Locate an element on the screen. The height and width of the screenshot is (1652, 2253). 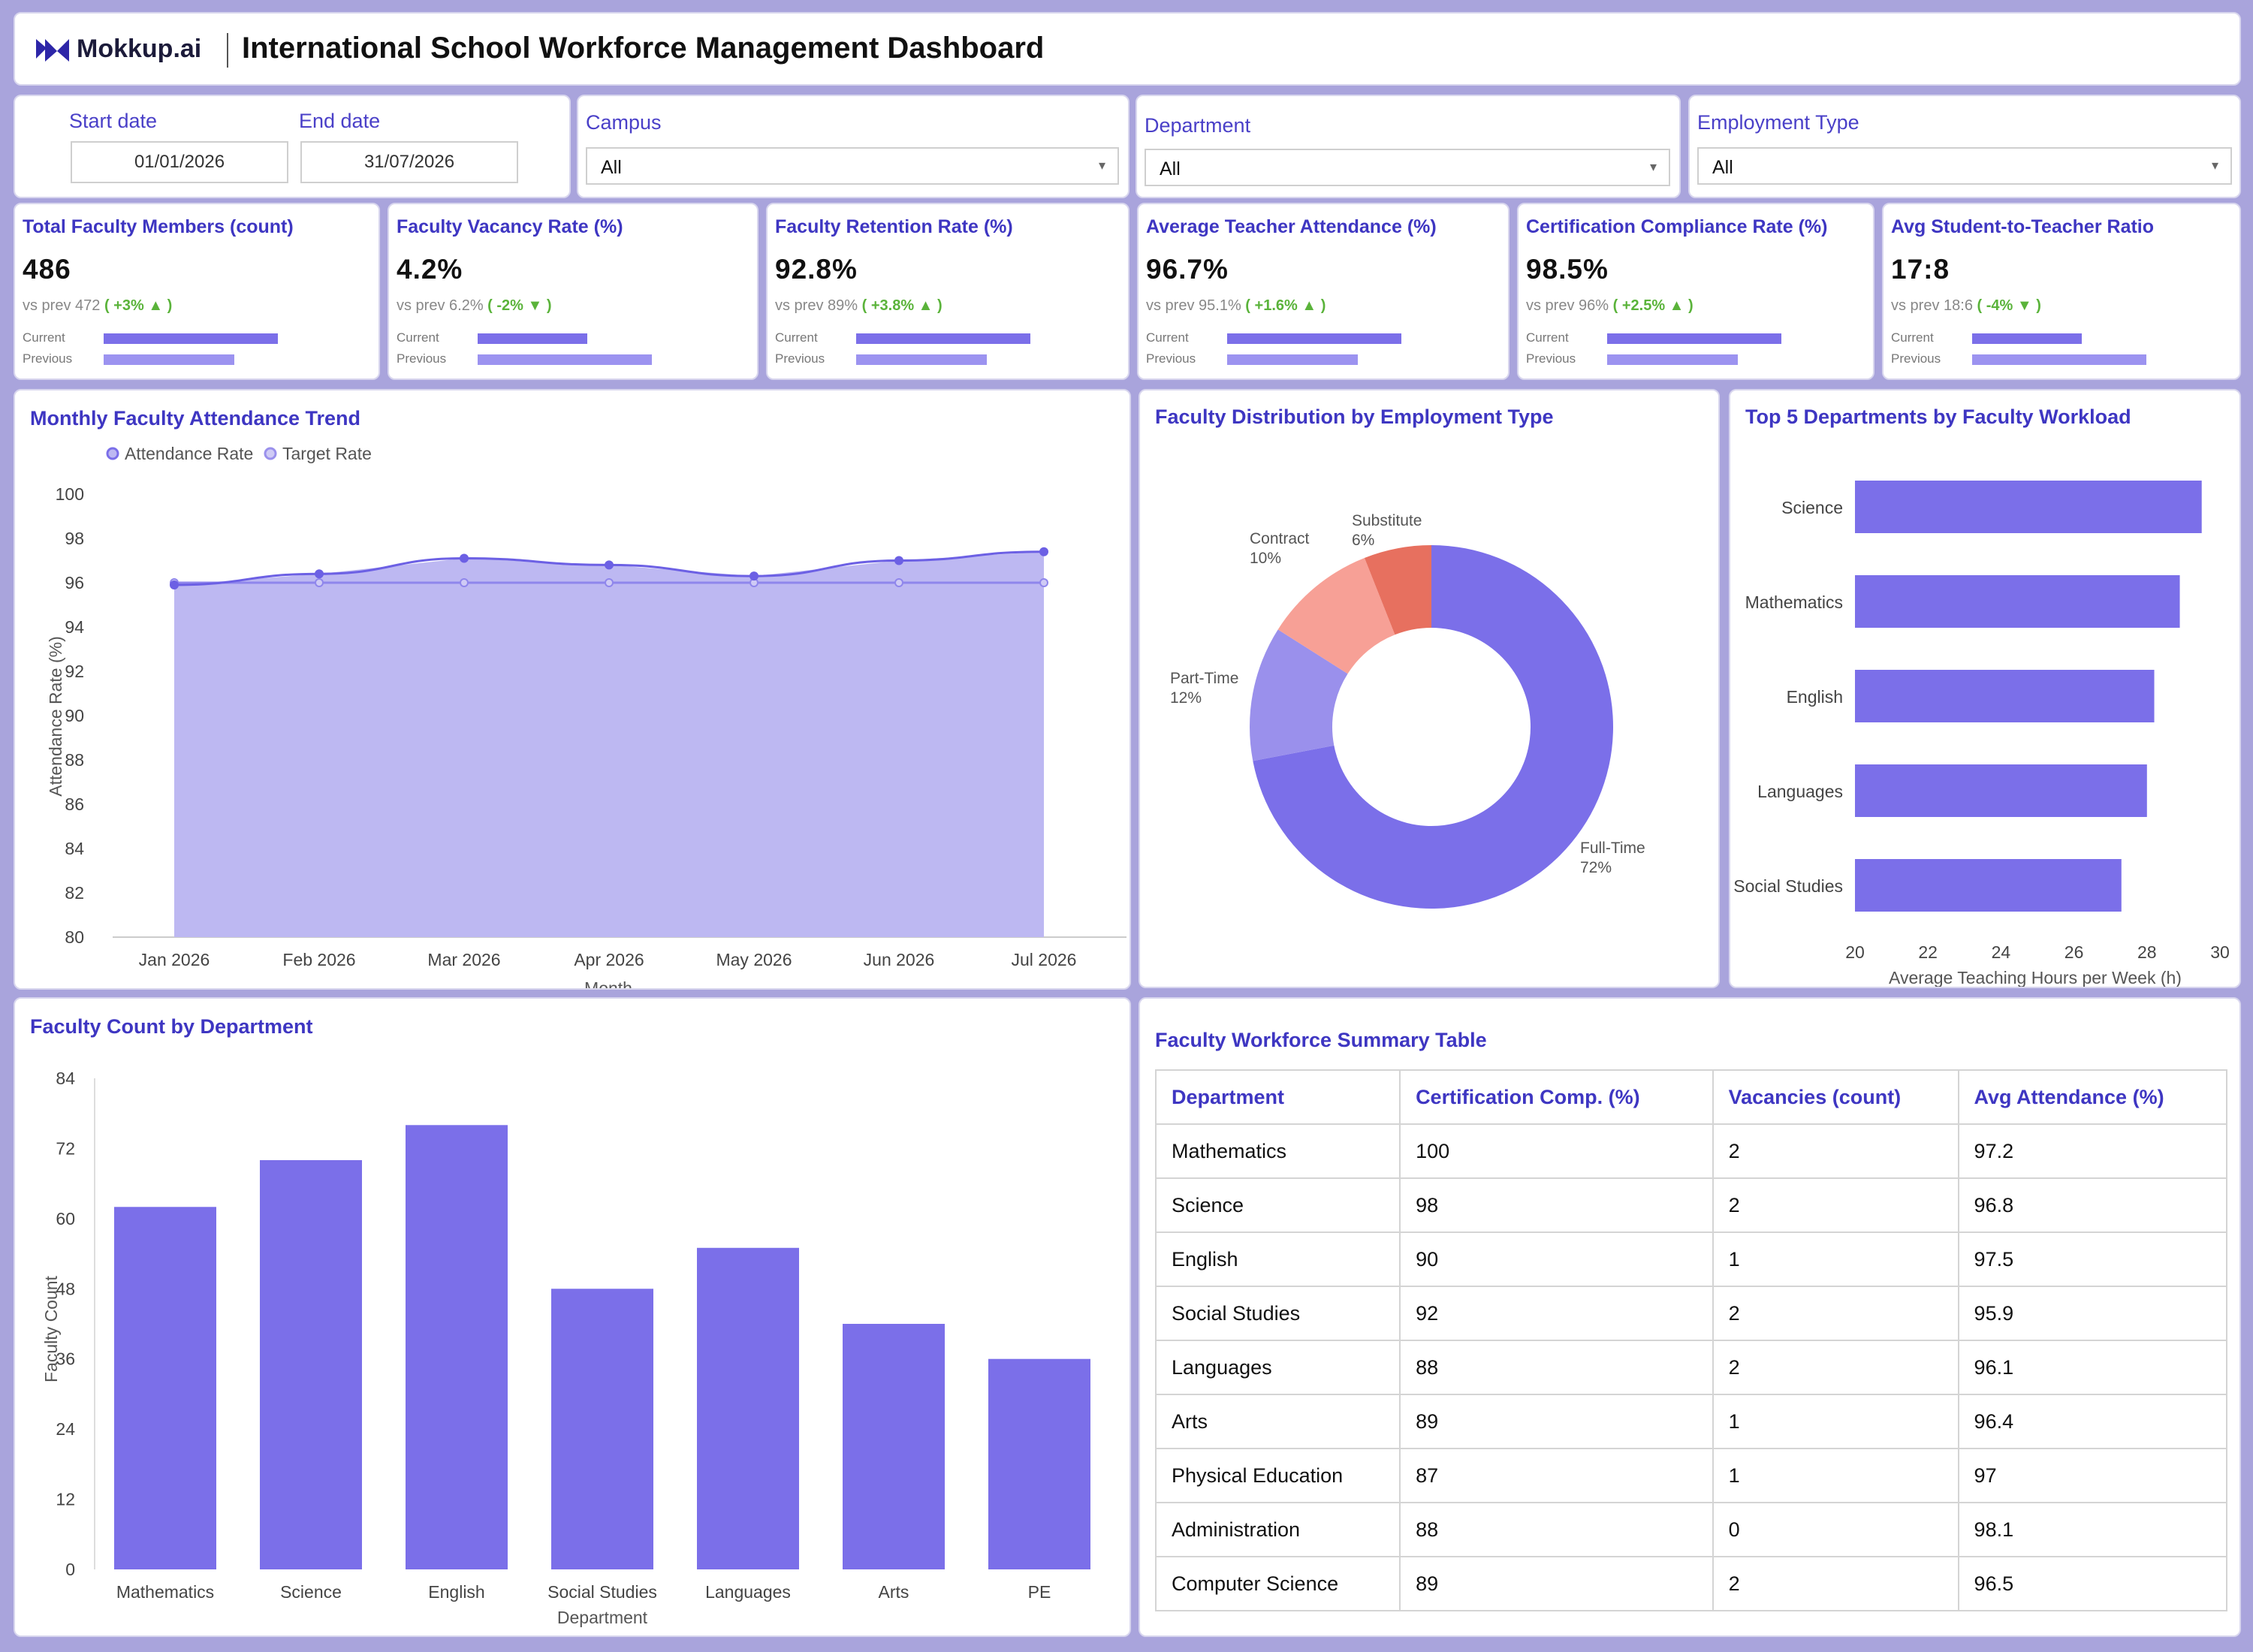
y-tick-label: 96 is located at coordinates (74, 582).